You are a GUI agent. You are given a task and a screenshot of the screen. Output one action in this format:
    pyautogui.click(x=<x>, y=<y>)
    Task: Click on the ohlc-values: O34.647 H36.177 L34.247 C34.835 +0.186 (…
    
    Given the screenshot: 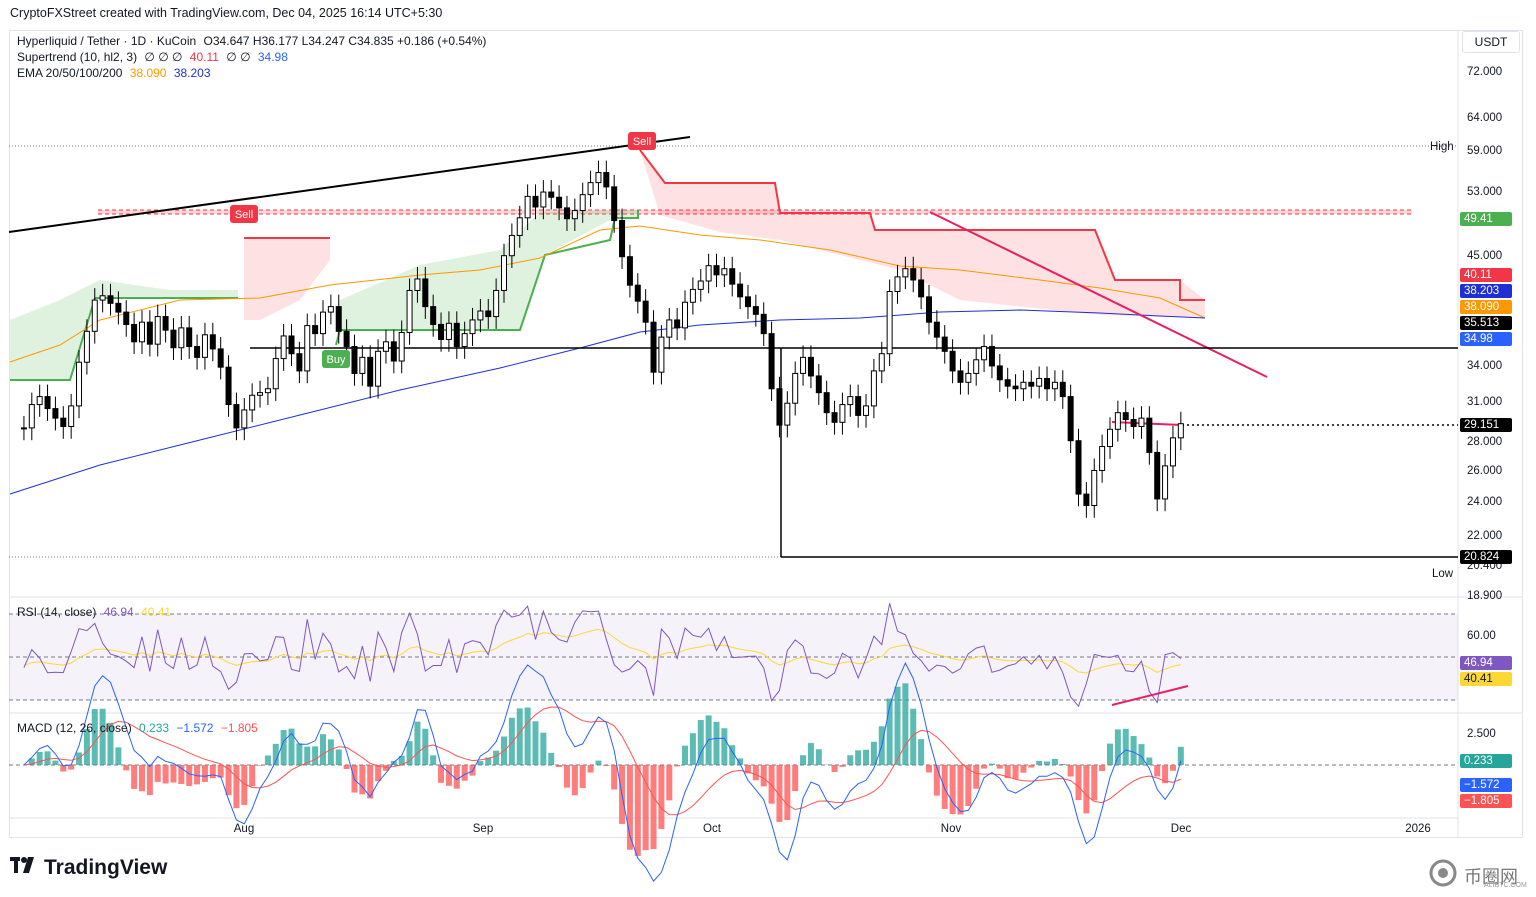 What is the action you would take?
    pyautogui.click(x=345, y=41)
    